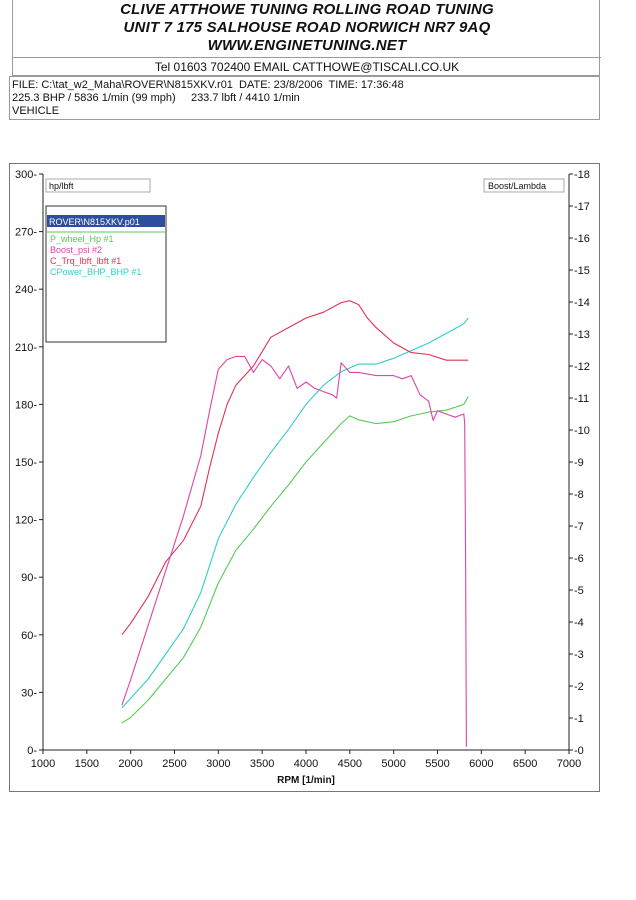  Describe the element at coordinates (582, 207) in the screenshot. I see `y-right-tick-label: -17` at that location.